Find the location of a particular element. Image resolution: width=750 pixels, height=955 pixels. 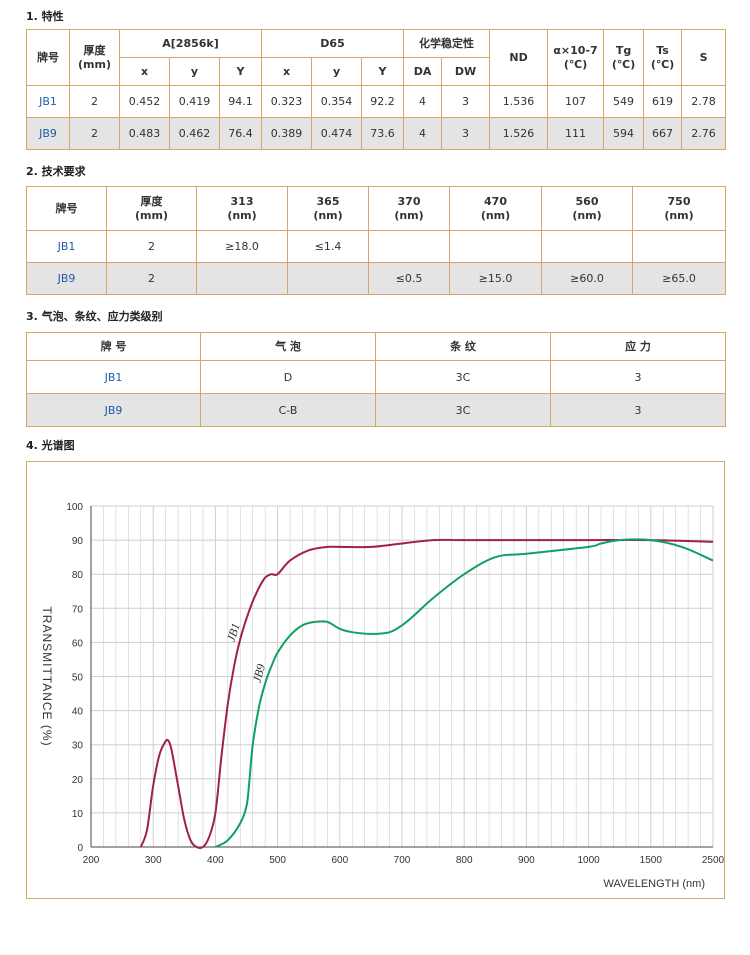

cell: ≥18.0 is located at coordinates (242, 246).